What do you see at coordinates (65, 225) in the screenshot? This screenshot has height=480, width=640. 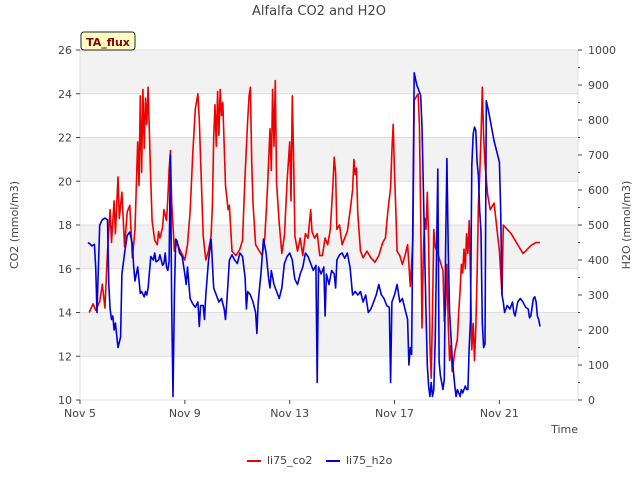 I see `y-left-tick-label: 18` at bounding box center [65, 225].